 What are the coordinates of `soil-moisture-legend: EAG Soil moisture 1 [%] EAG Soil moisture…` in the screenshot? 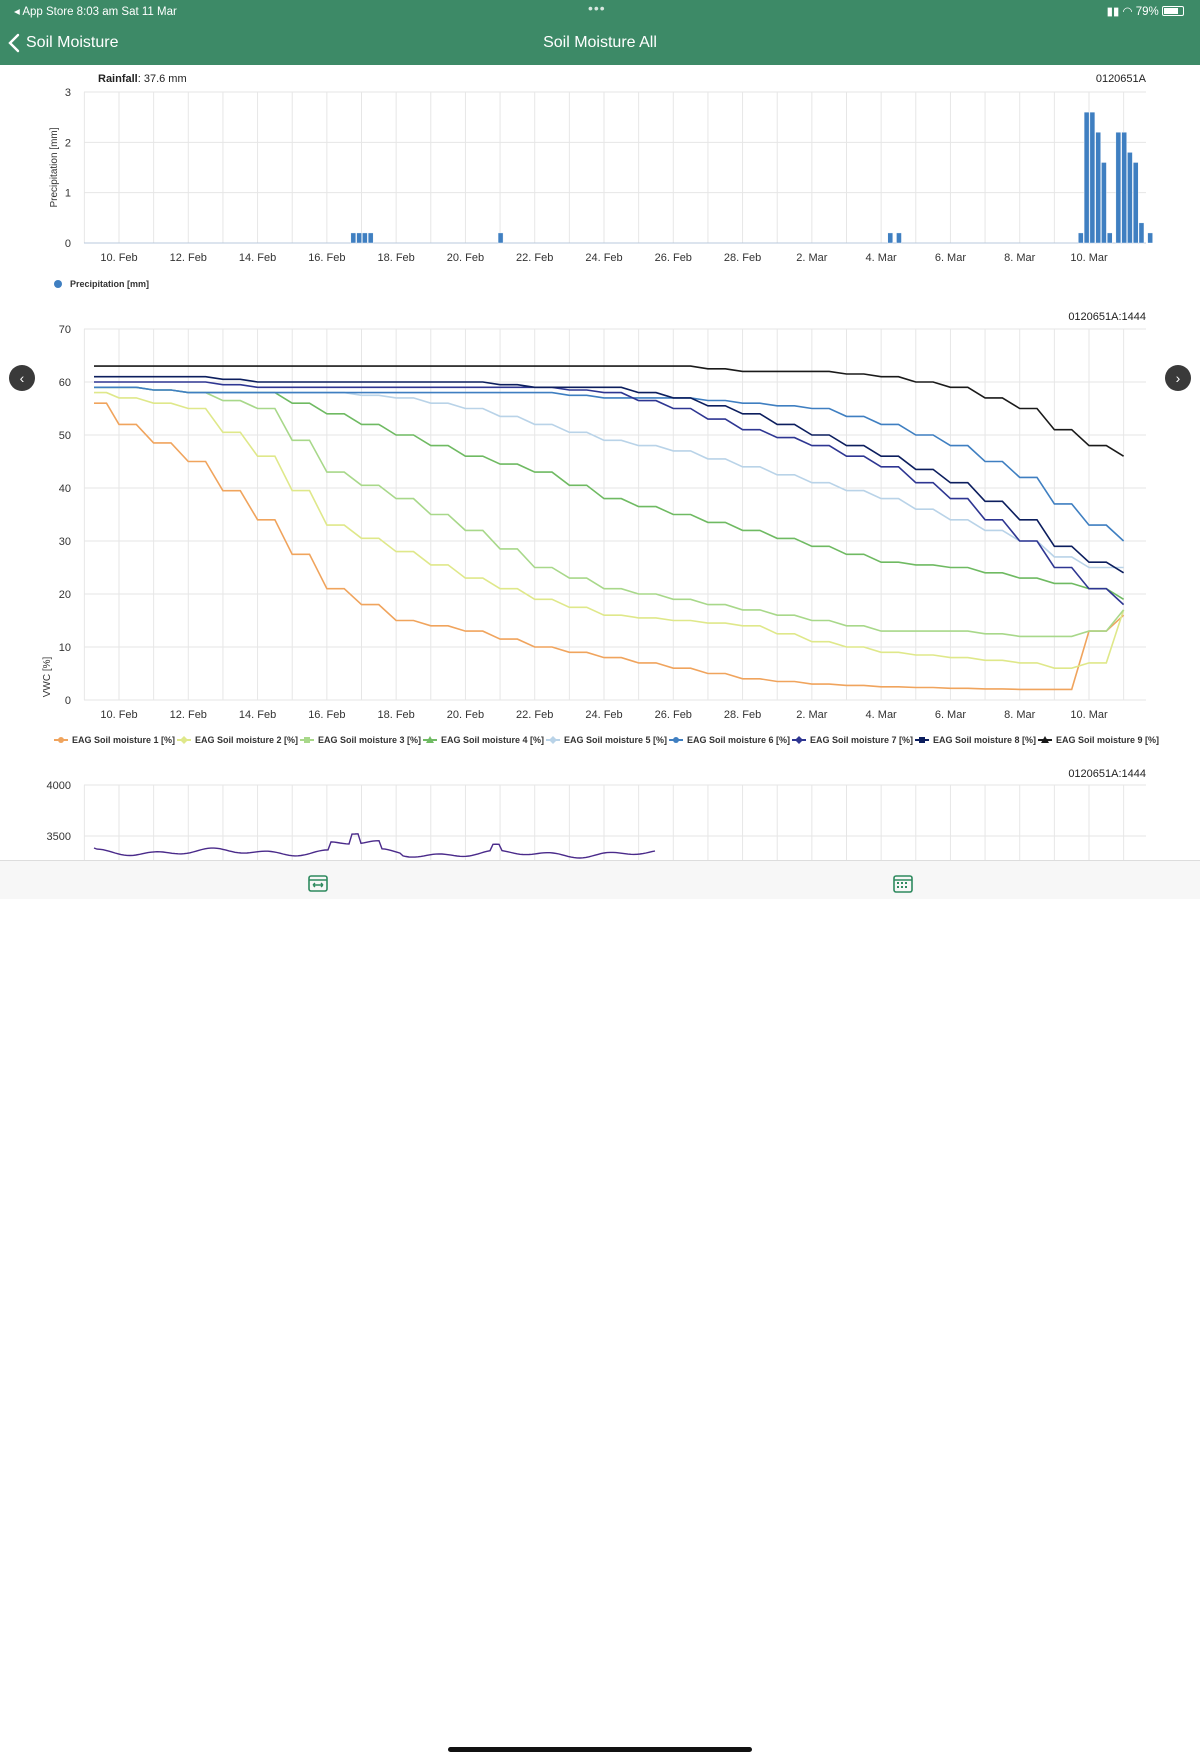 It's located at (607, 740).